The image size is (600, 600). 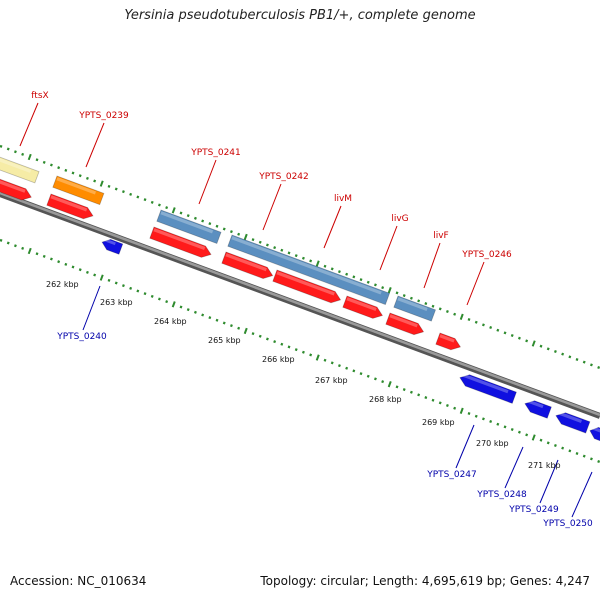 I want to click on cds-arrow-ypts-0247-shape, so click(x=488, y=389).